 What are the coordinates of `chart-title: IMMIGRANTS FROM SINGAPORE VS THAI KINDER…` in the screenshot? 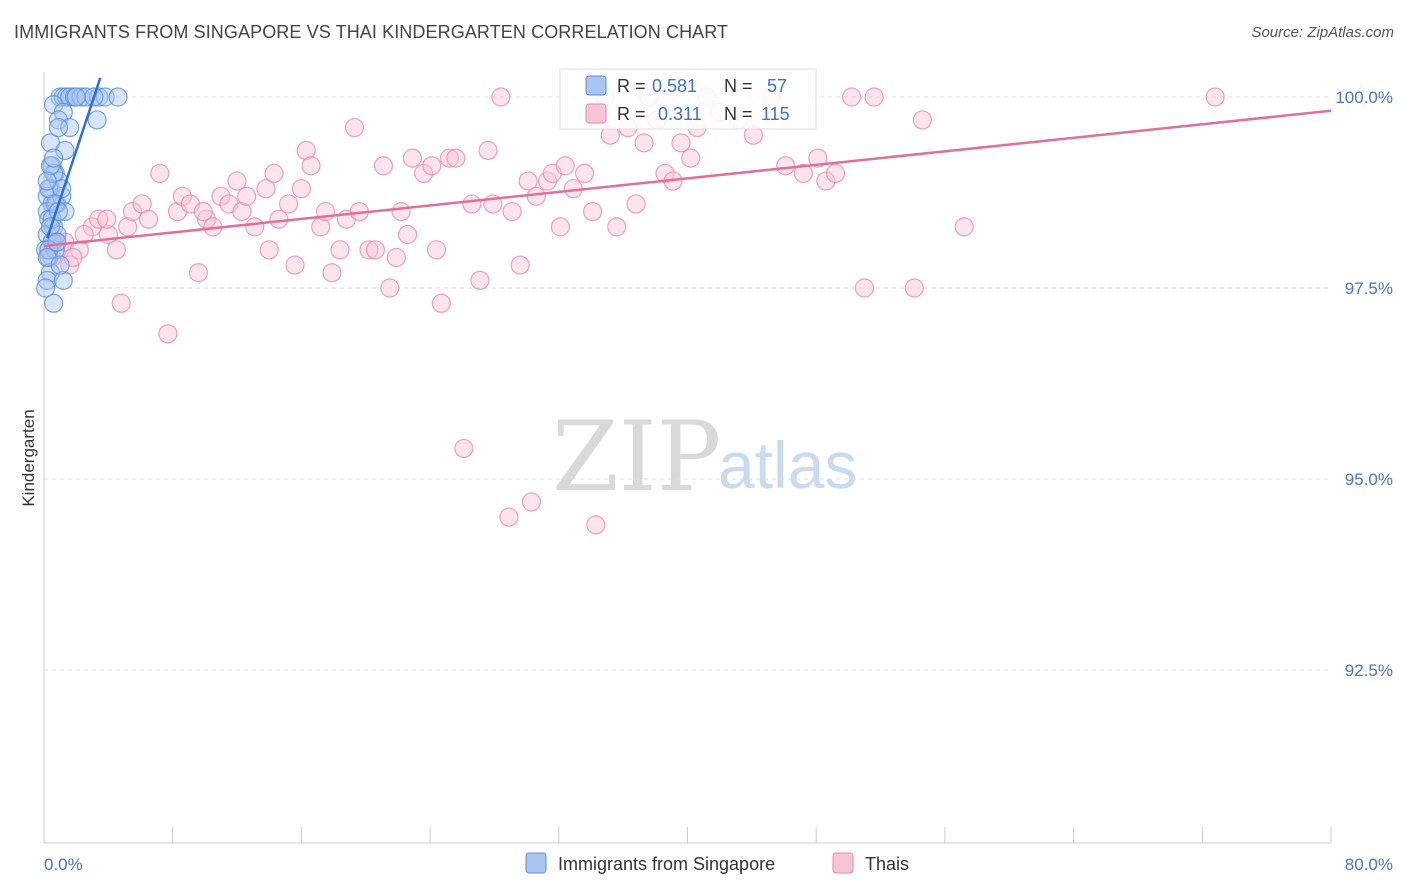 It's located at (371, 32).